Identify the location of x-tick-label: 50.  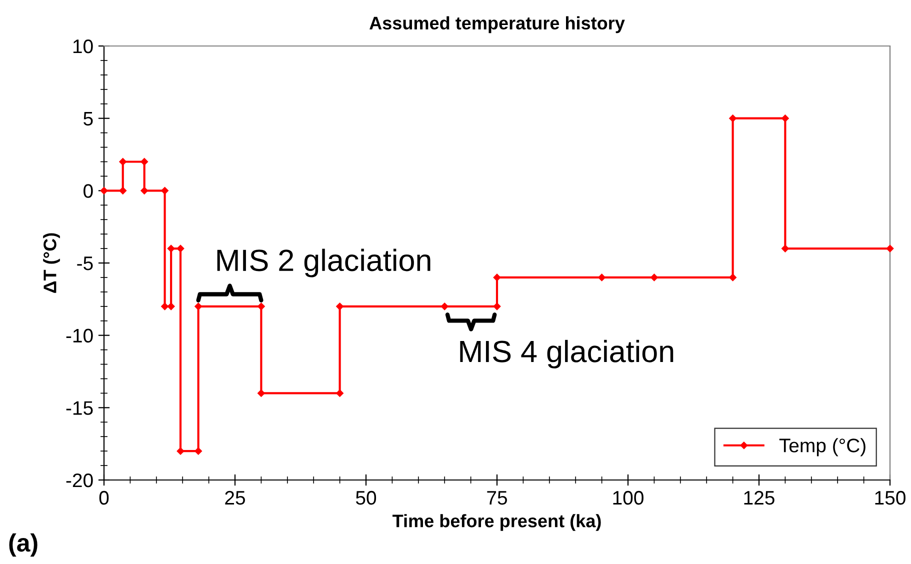
(366, 497).